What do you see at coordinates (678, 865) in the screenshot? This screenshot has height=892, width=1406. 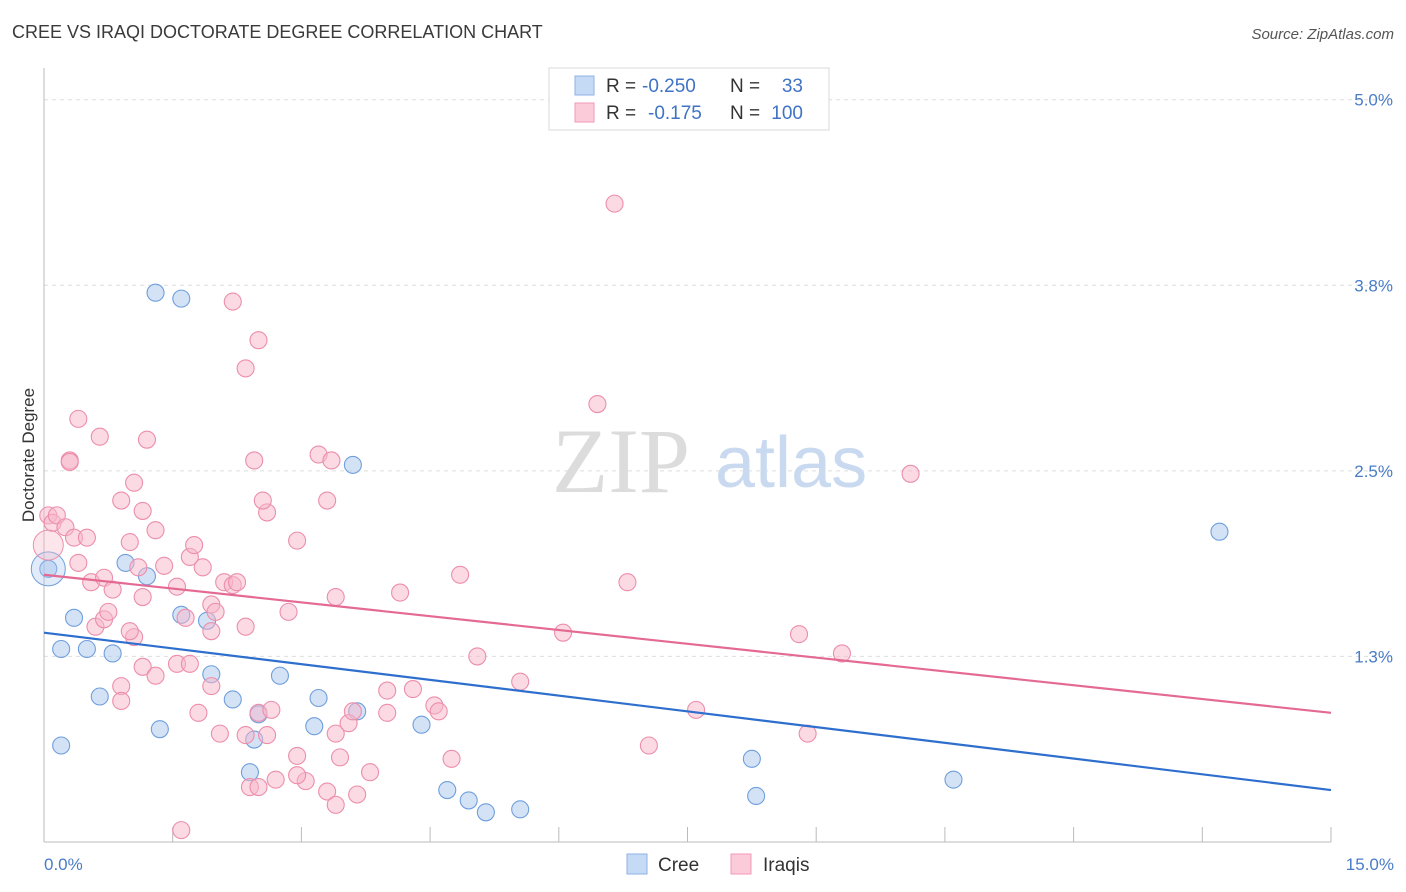 I see `series-legend-label-cree: Cree` at bounding box center [678, 865].